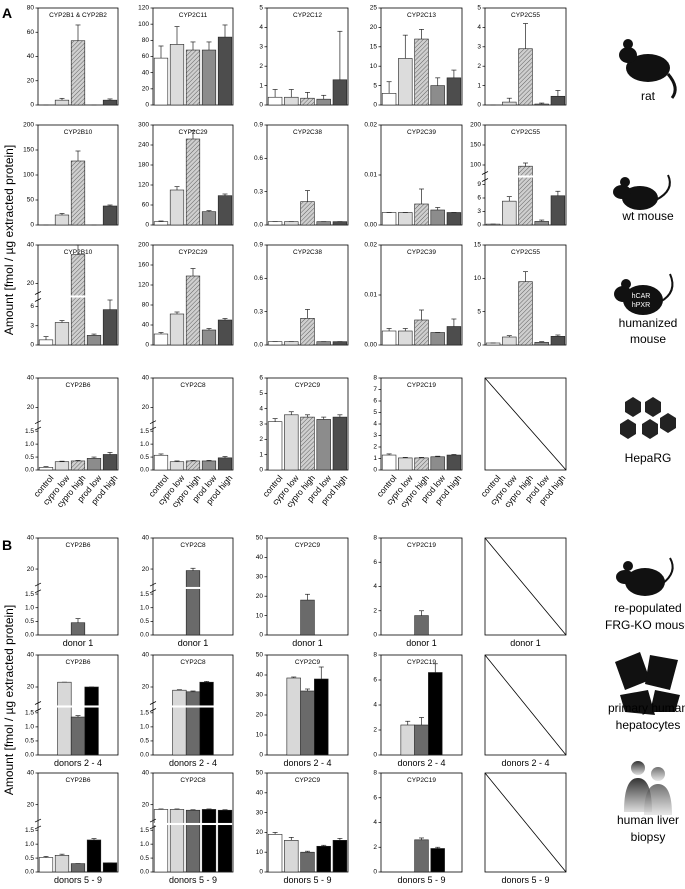 The height and width of the screenshot is (889, 685). Describe the element at coordinates (9, 240) in the screenshot. I see `y-axis-label: Amount [fmol / µg extracted protein]` at that location.